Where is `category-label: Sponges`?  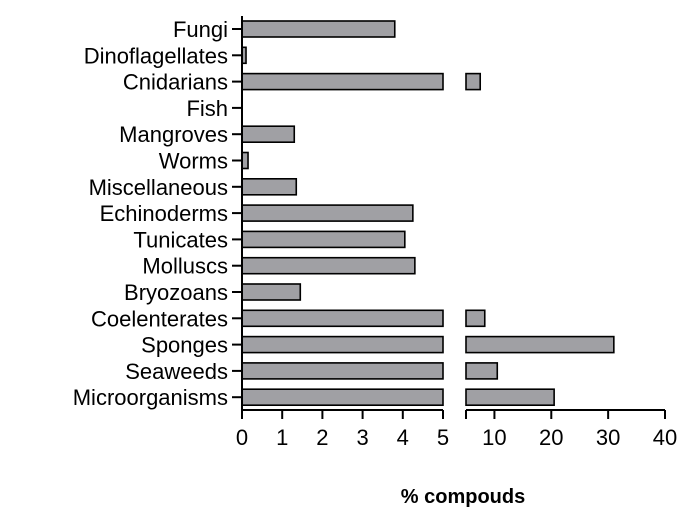 category-label: Sponges is located at coordinates (184, 345).